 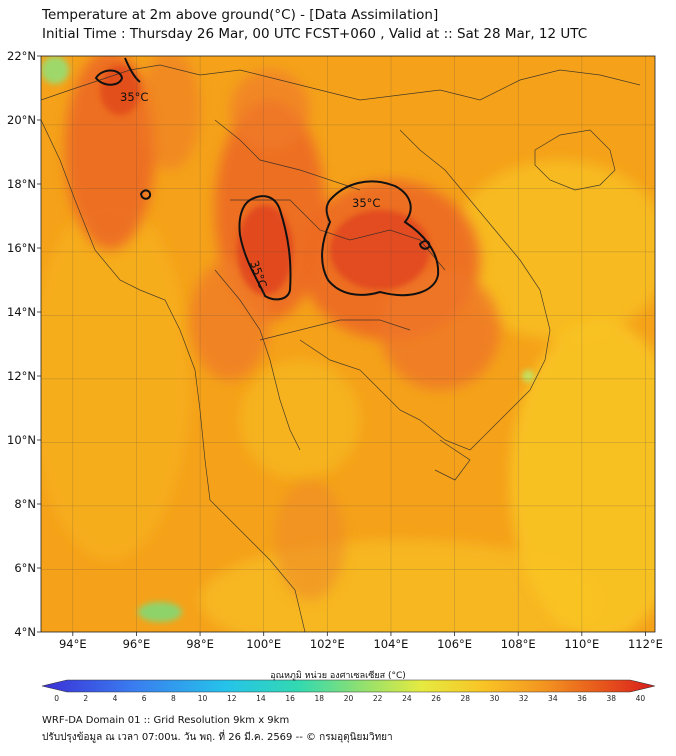 I want to click on latitude-labels: 22°N 20°N 18°N 16°N 14°N 12°N 10°N 8°N 6°N 4°N, so click(x=24, y=344).